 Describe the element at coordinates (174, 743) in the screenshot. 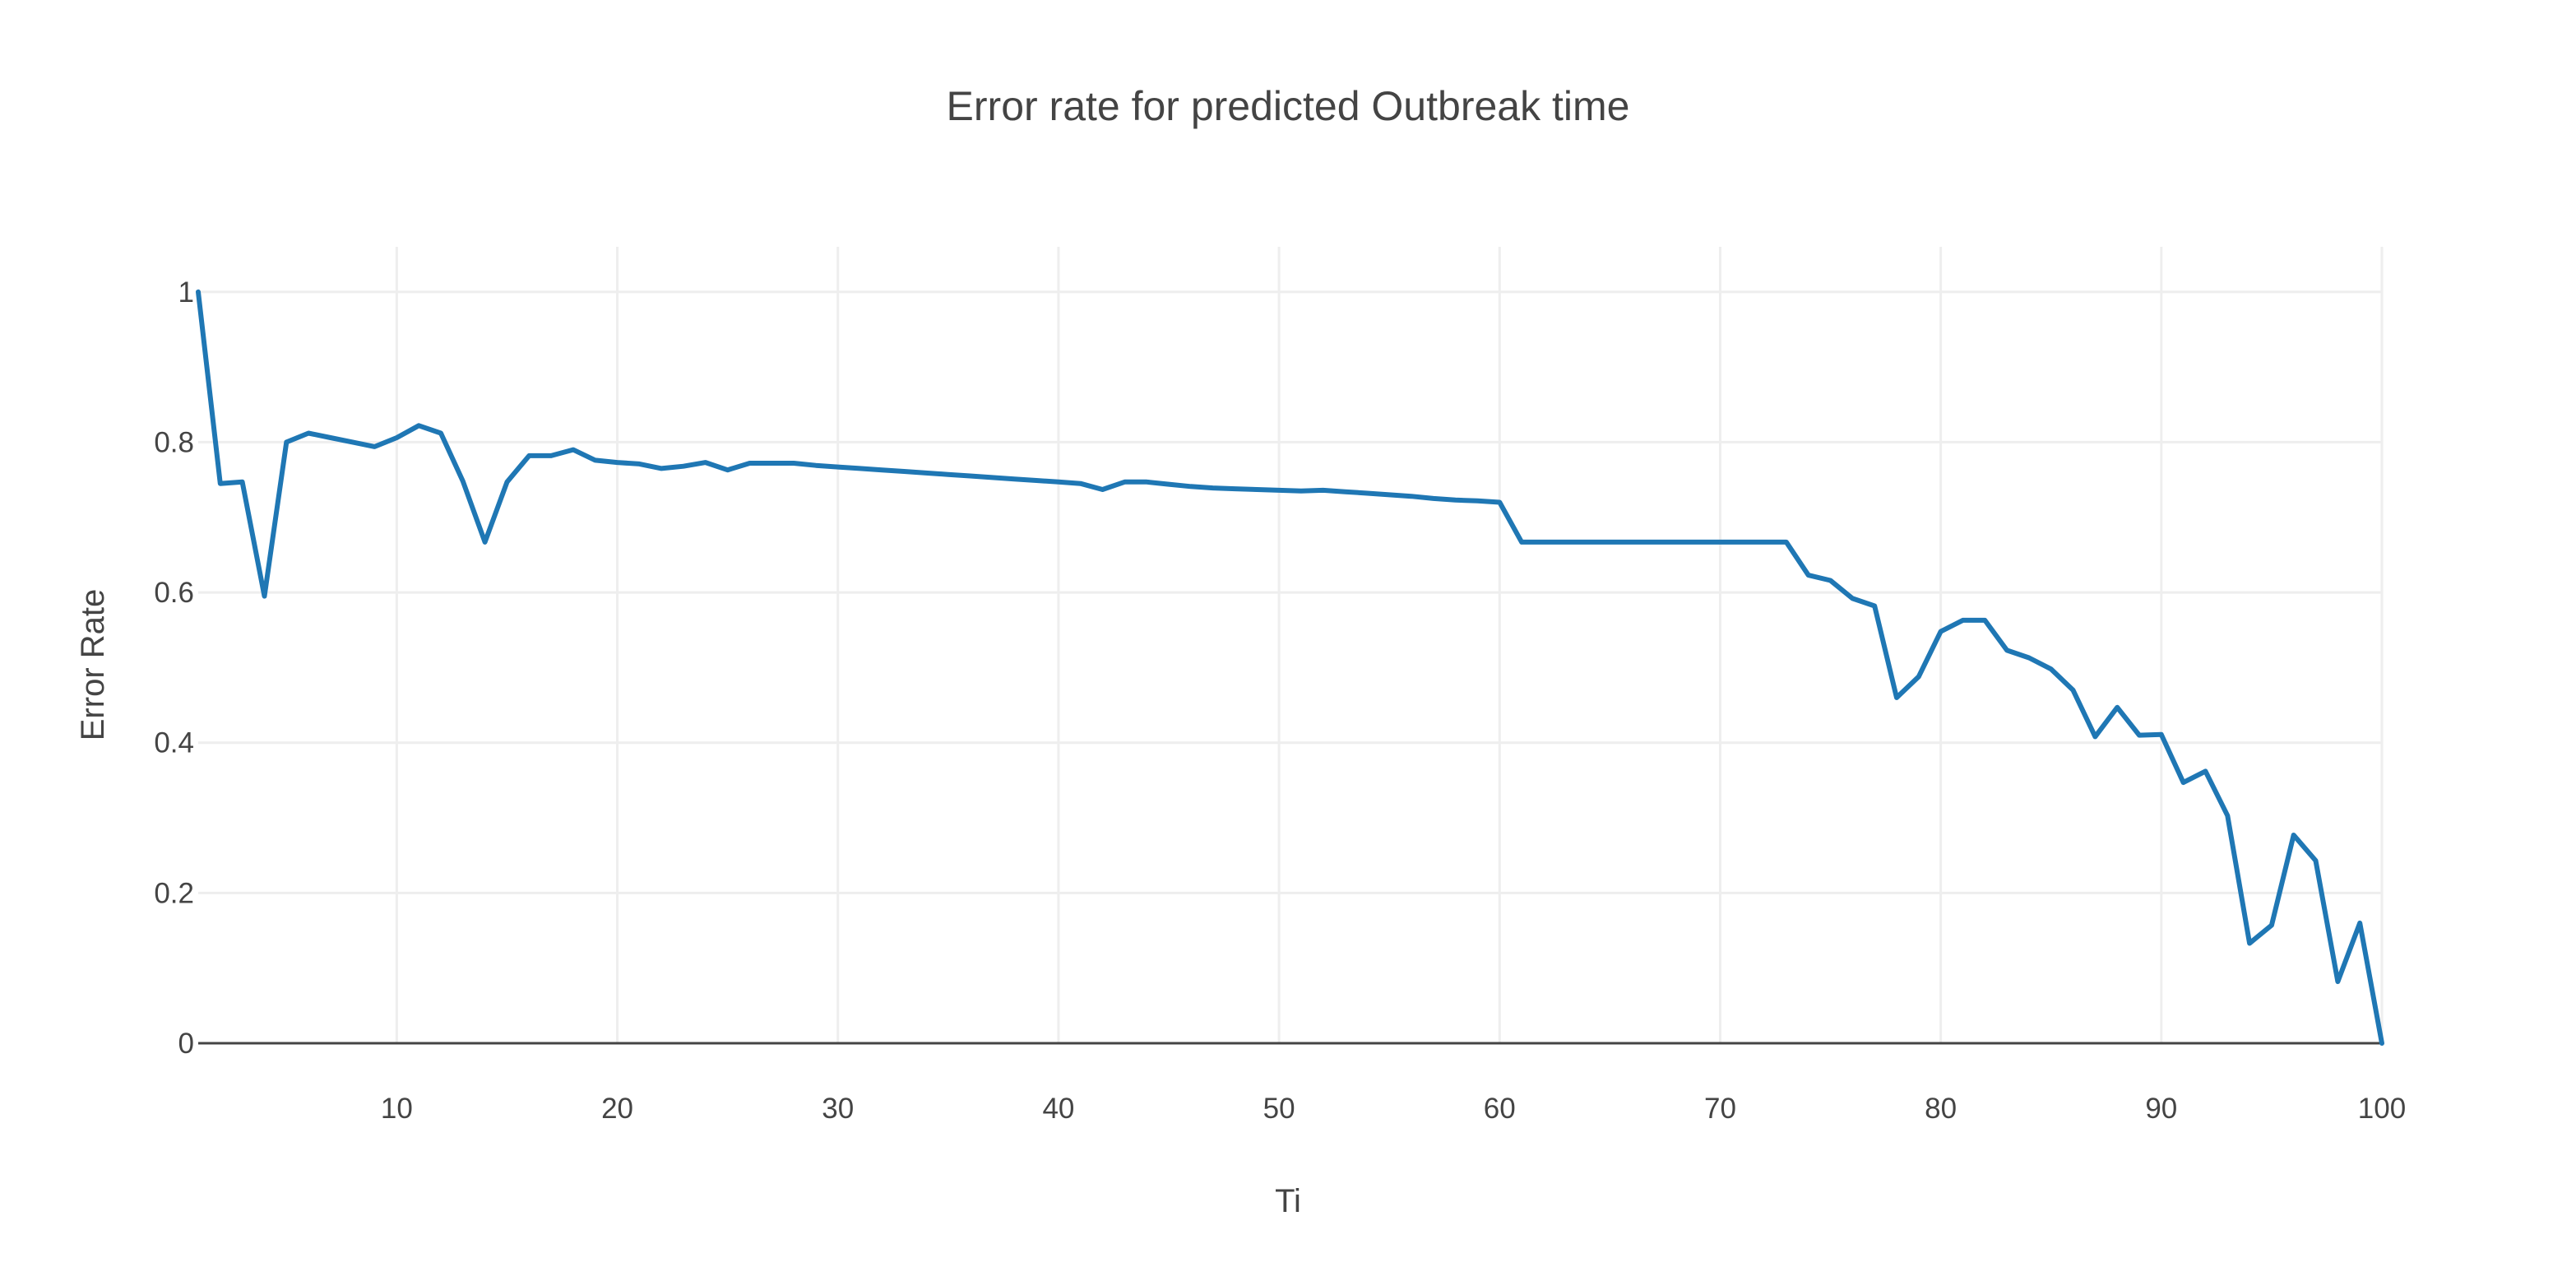

I see `y-tick-label: 0.4` at that location.